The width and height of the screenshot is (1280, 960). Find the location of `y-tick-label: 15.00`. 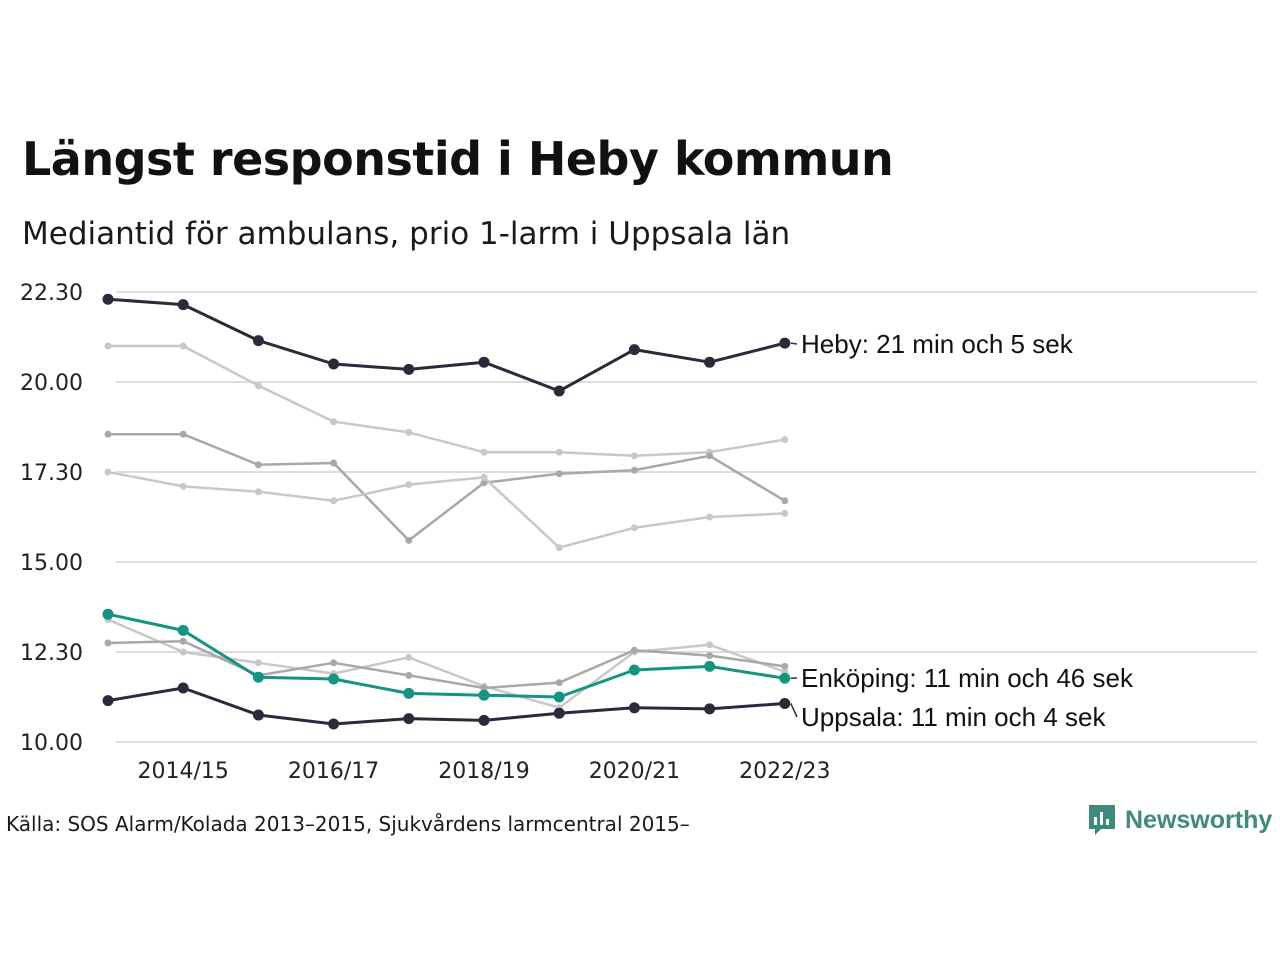

y-tick-label: 15.00 is located at coordinates (51, 563).